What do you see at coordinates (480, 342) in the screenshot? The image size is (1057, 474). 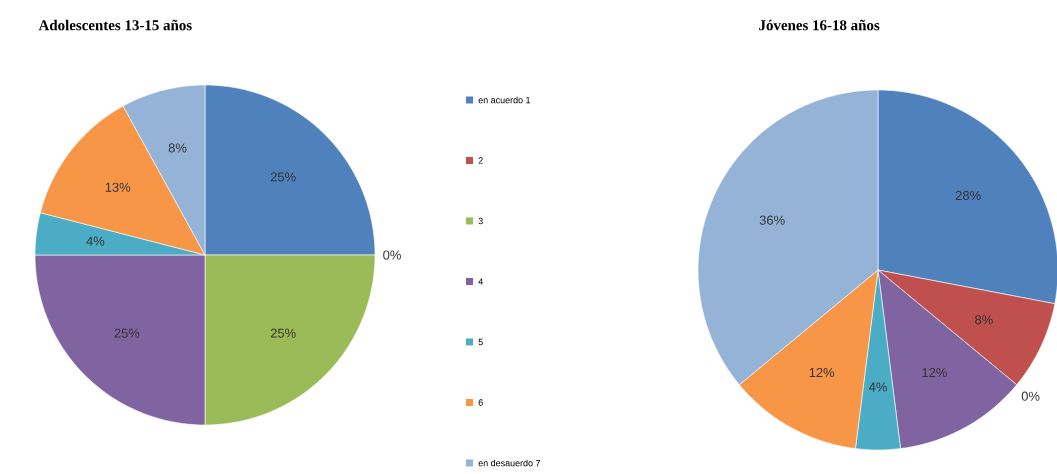 I see `legend-label: 5` at bounding box center [480, 342].